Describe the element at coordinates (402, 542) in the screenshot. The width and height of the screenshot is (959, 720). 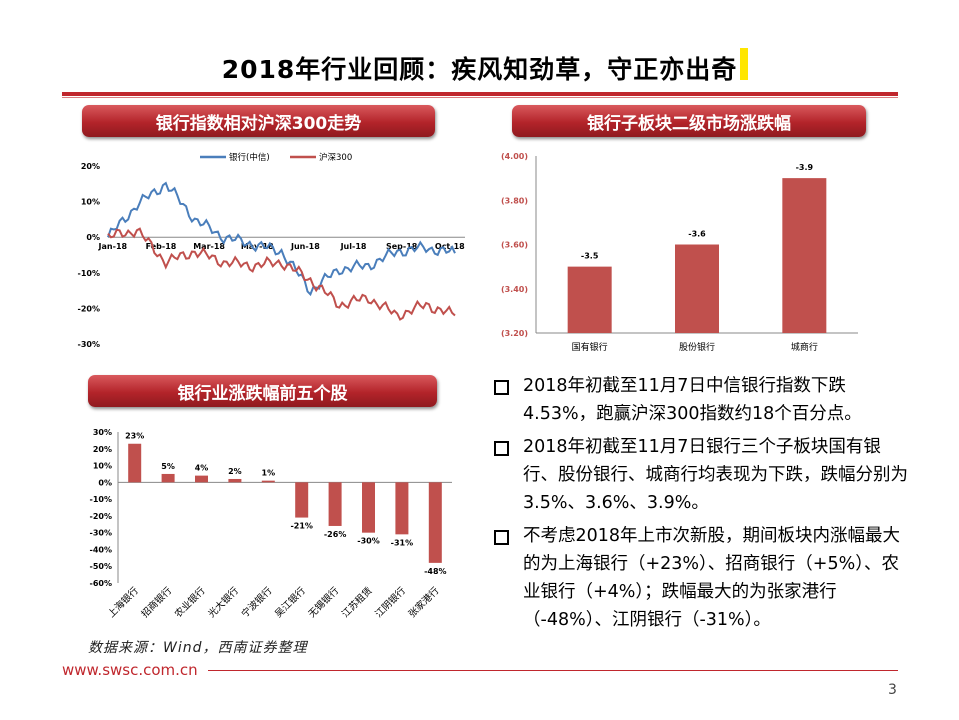
I see `data-label: -31%` at that location.